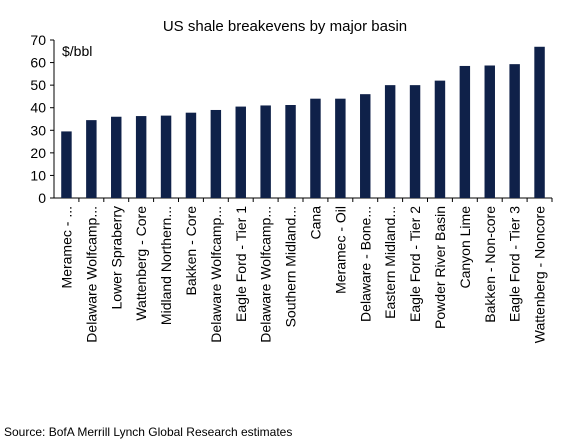  I want to click on x-category-label: Wattenberg - Core, so click(141, 263).